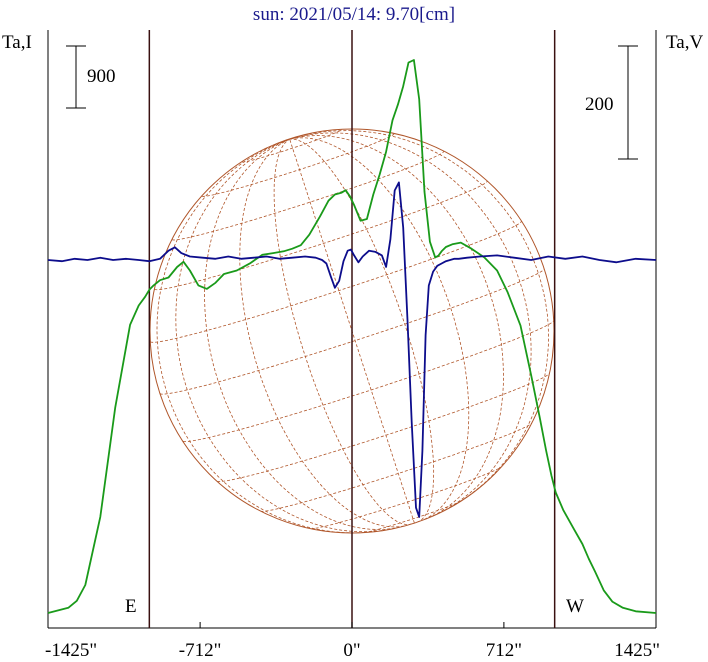  Describe the element at coordinates (628, 102) in the screenshot. I see `scale-bar-right` at that location.